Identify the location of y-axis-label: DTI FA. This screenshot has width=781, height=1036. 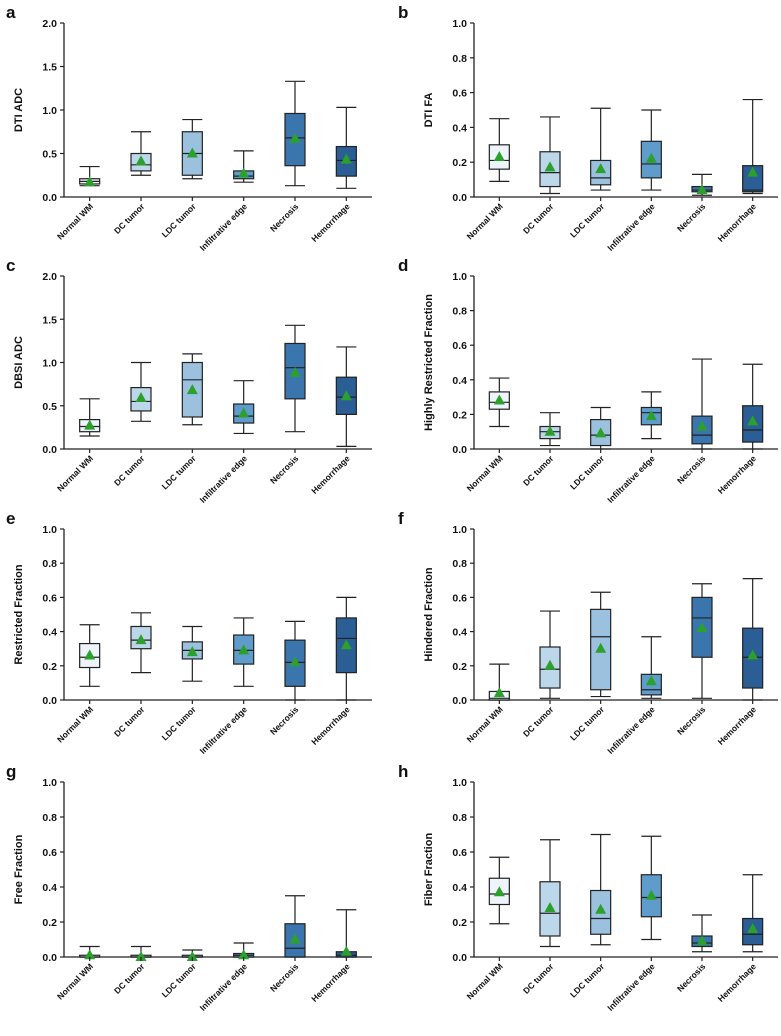
(429, 110).